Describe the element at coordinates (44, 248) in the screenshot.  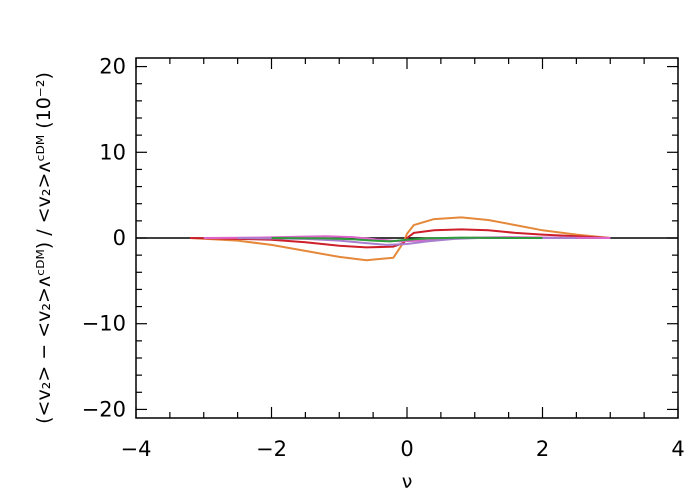
I see `y-axis-label: (<v₂> − <v₂>ᴧᶜᴰᴹ) / <v₂>ᴧᶜᴰᴹ (10⁻²)` at that location.